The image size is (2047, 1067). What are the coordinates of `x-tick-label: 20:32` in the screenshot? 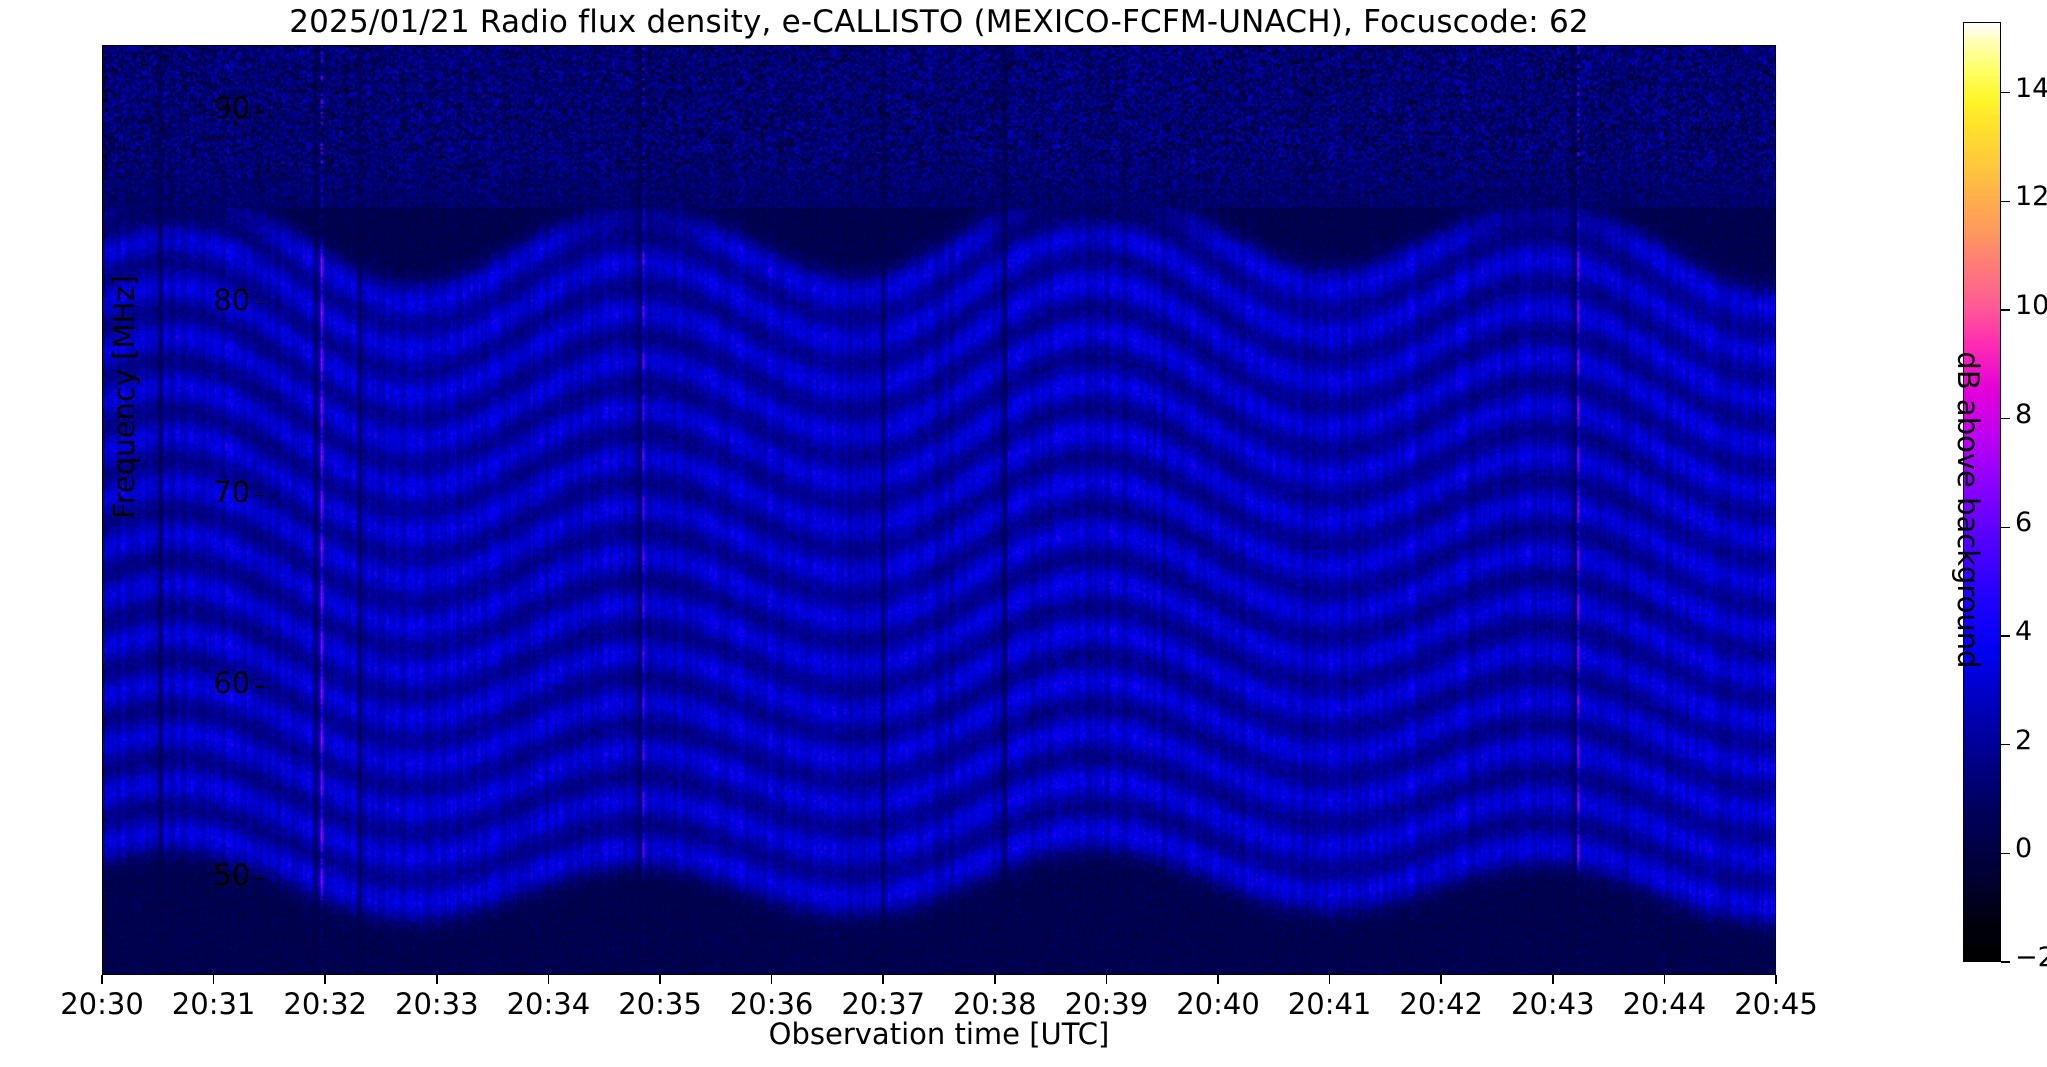 It's located at (325, 1004).